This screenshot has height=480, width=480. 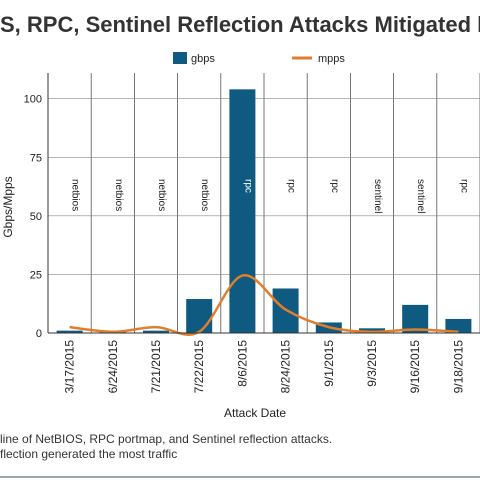 I want to click on mpps-line, so click(x=264, y=305).